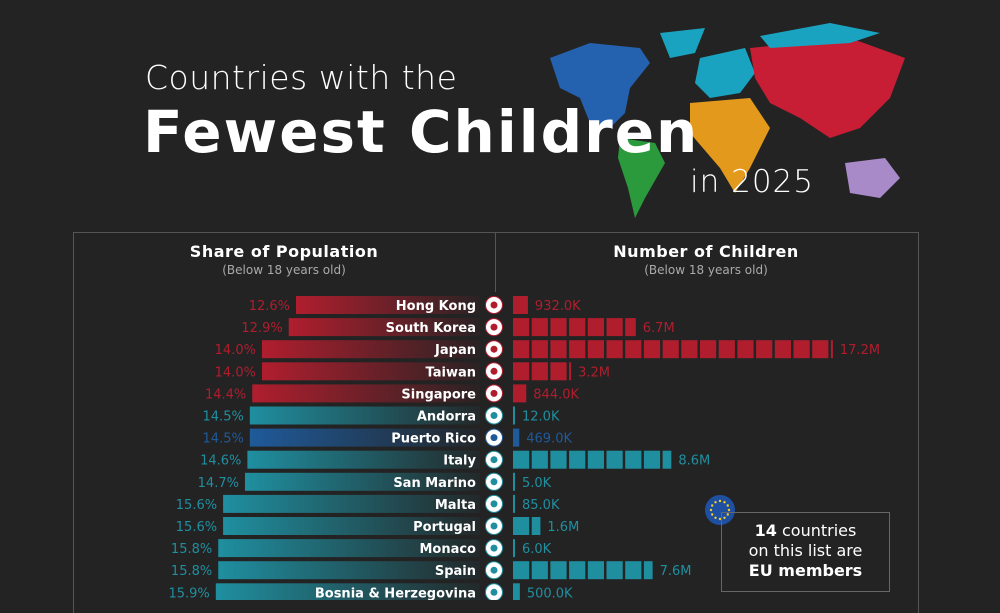 This screenshot has height=613, width=1000. Describe the element at coordinates (537, 549) in the screenshot. I see `children-label: 6.0K` at that location.